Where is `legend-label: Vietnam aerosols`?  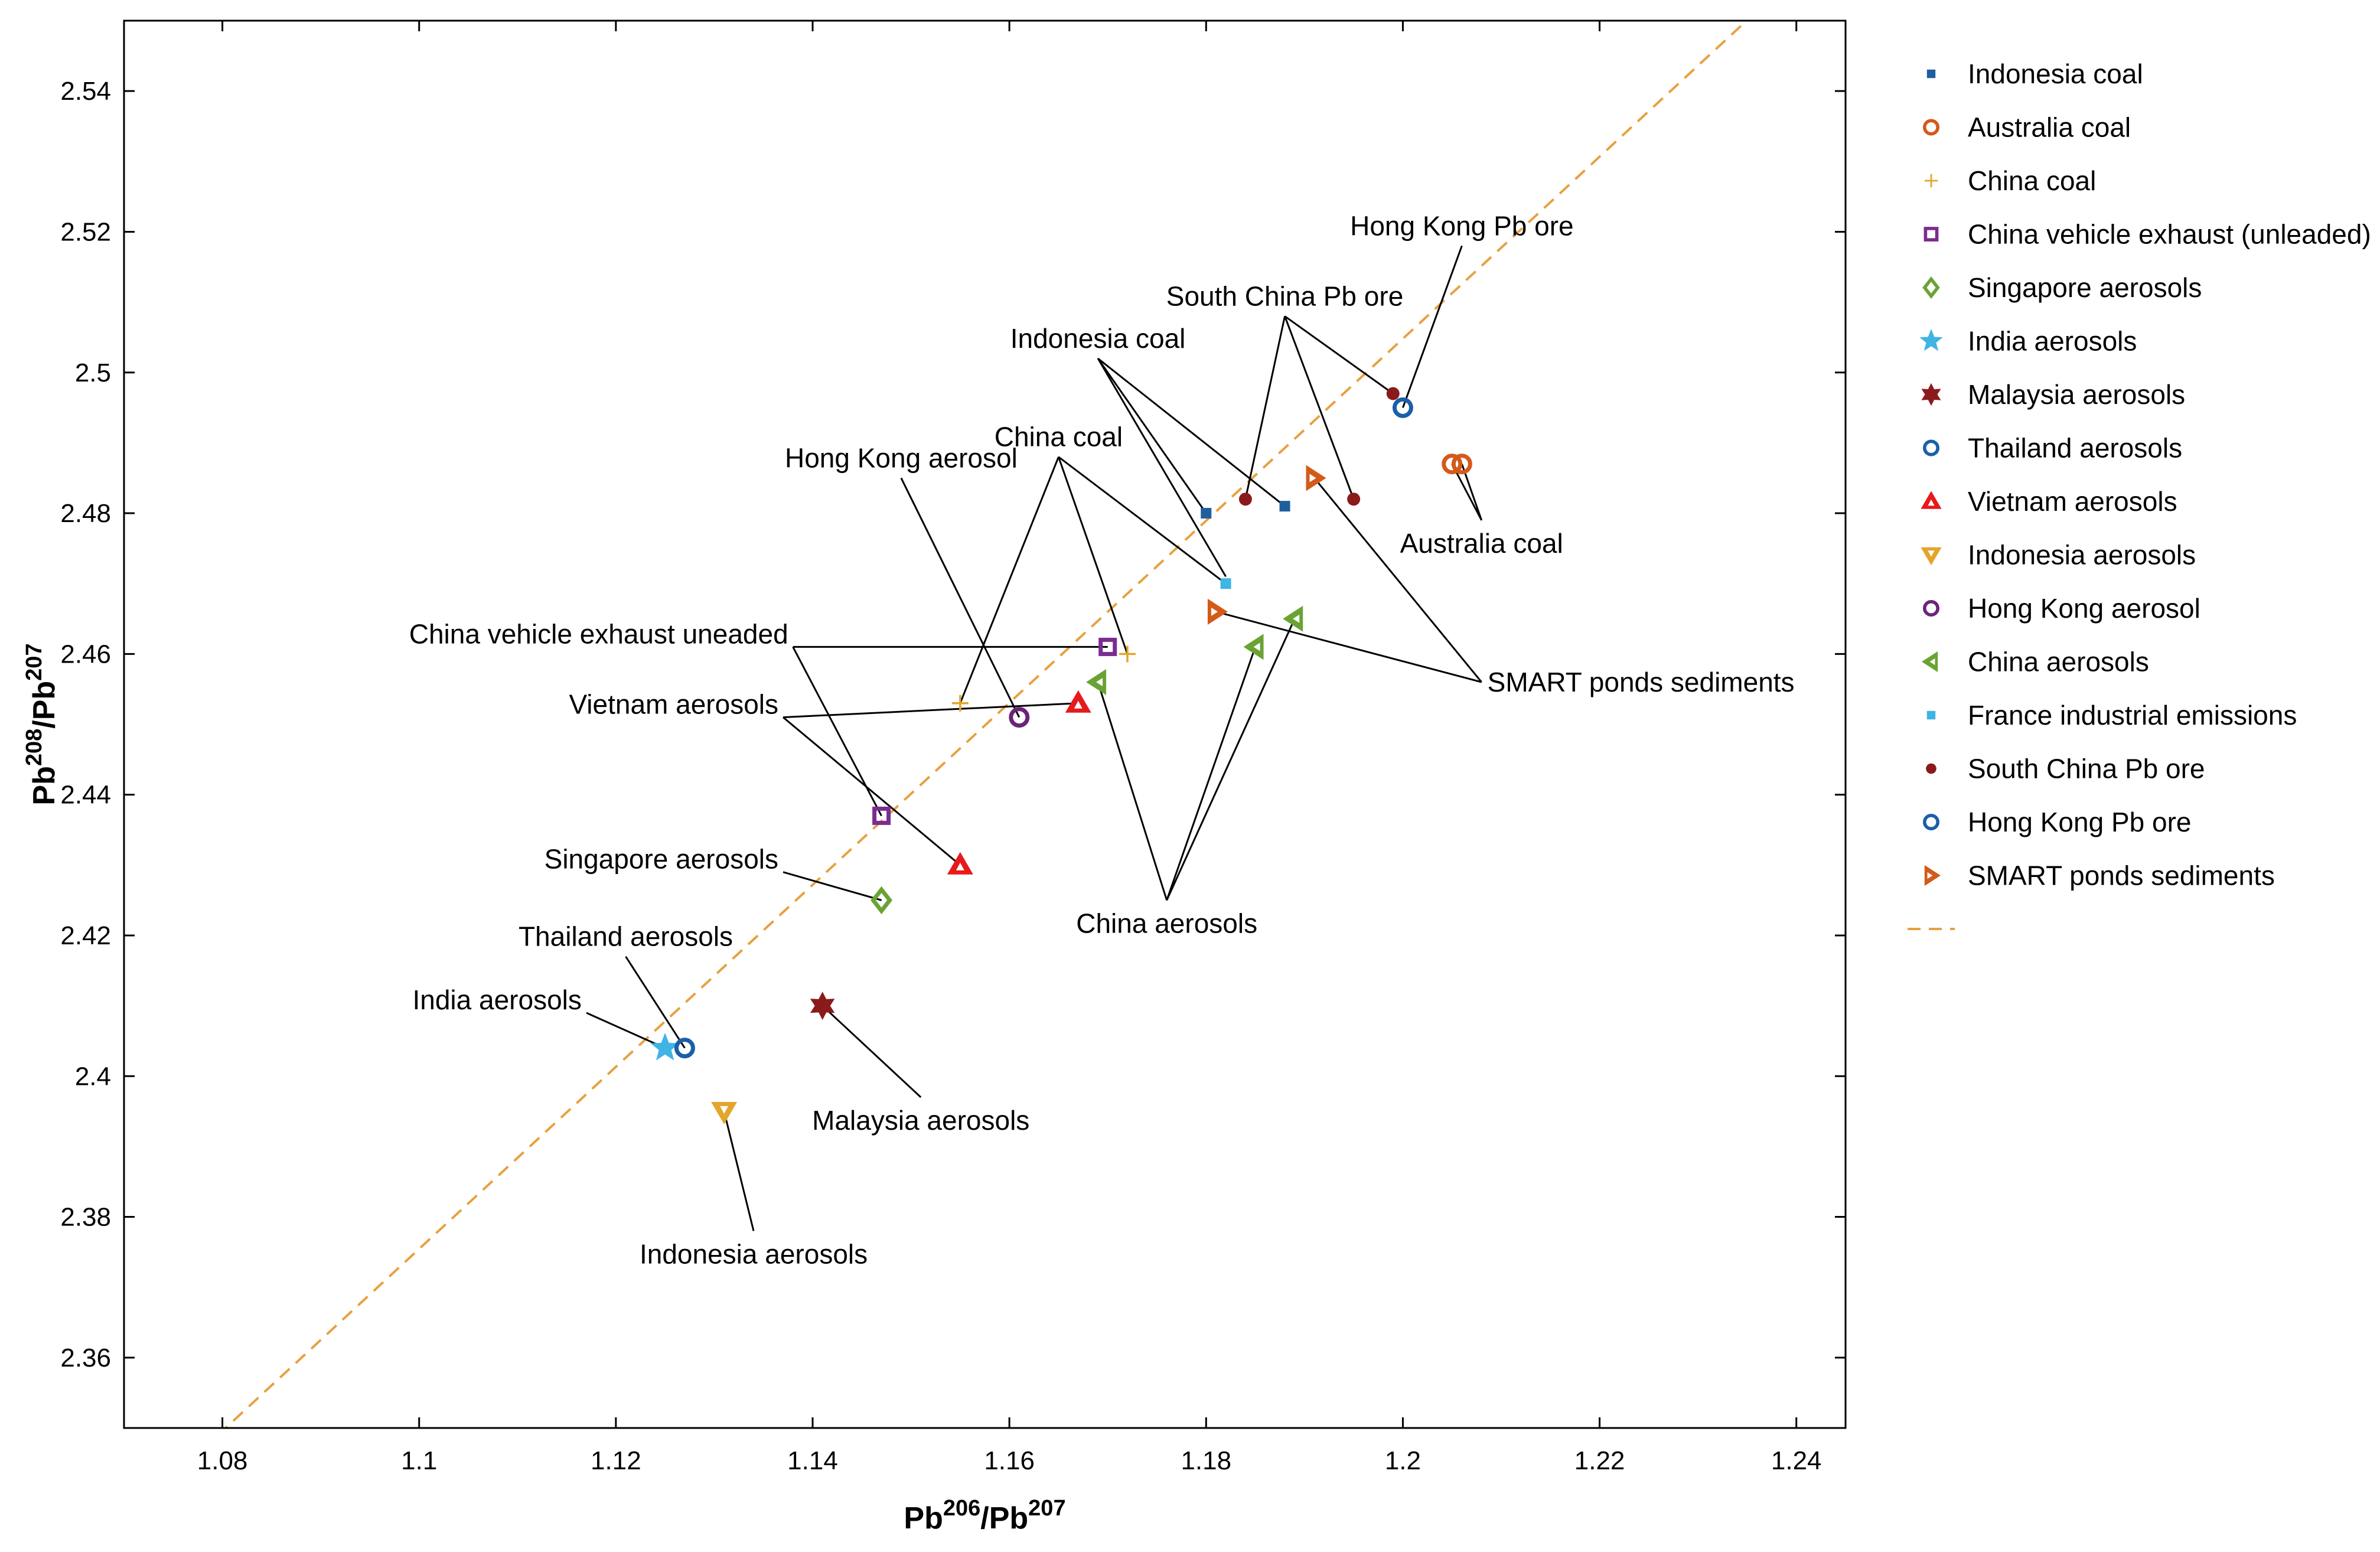 legend-label: Vietnam aerosols is located at coordinates (2072, 501).